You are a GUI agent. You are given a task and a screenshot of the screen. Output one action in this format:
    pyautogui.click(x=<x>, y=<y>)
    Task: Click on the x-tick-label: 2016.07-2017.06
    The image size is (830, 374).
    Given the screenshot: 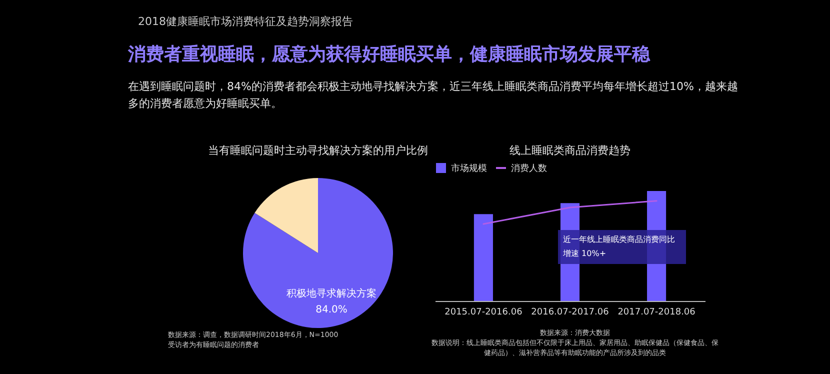 What is the action you would take?
    pyautogui.click(x=570, y=313)
    